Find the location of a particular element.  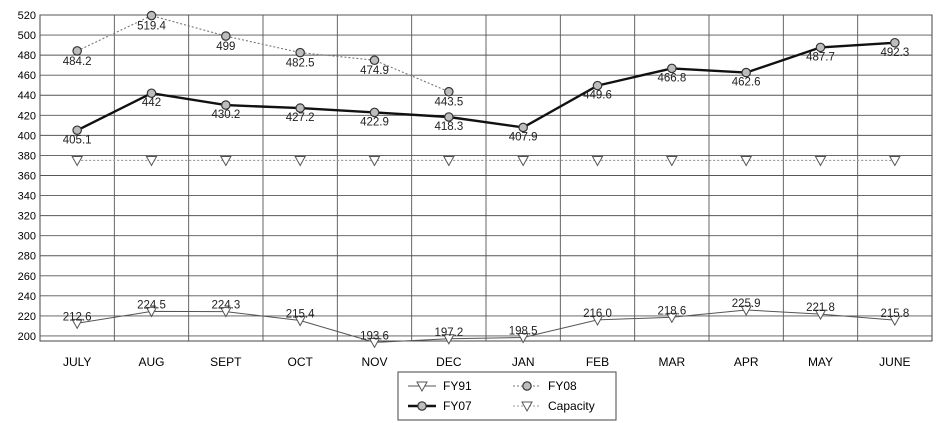

x-tick-label: OCT is located at coordinates (300, 362).